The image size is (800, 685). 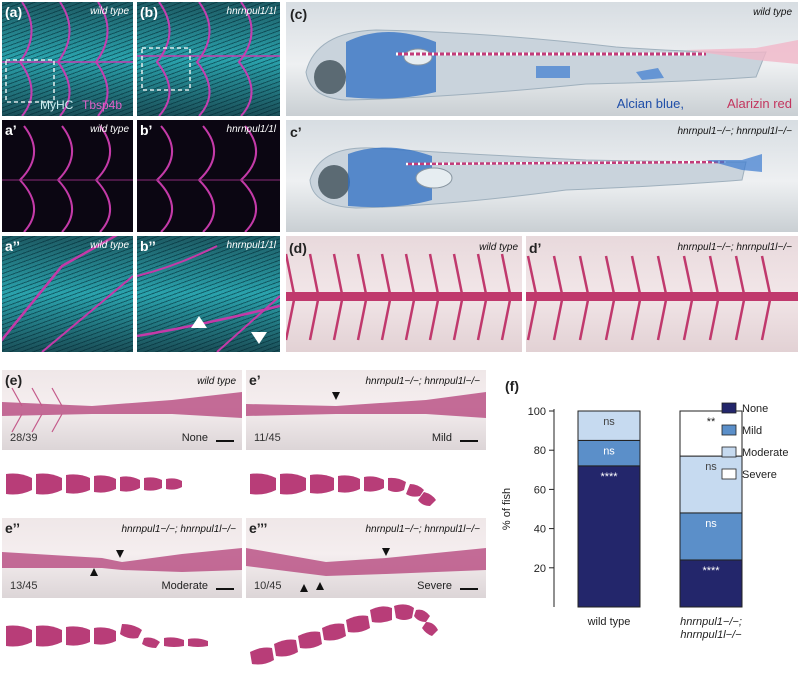 I want to click on significance-label: **, so click(x=711, y=422).